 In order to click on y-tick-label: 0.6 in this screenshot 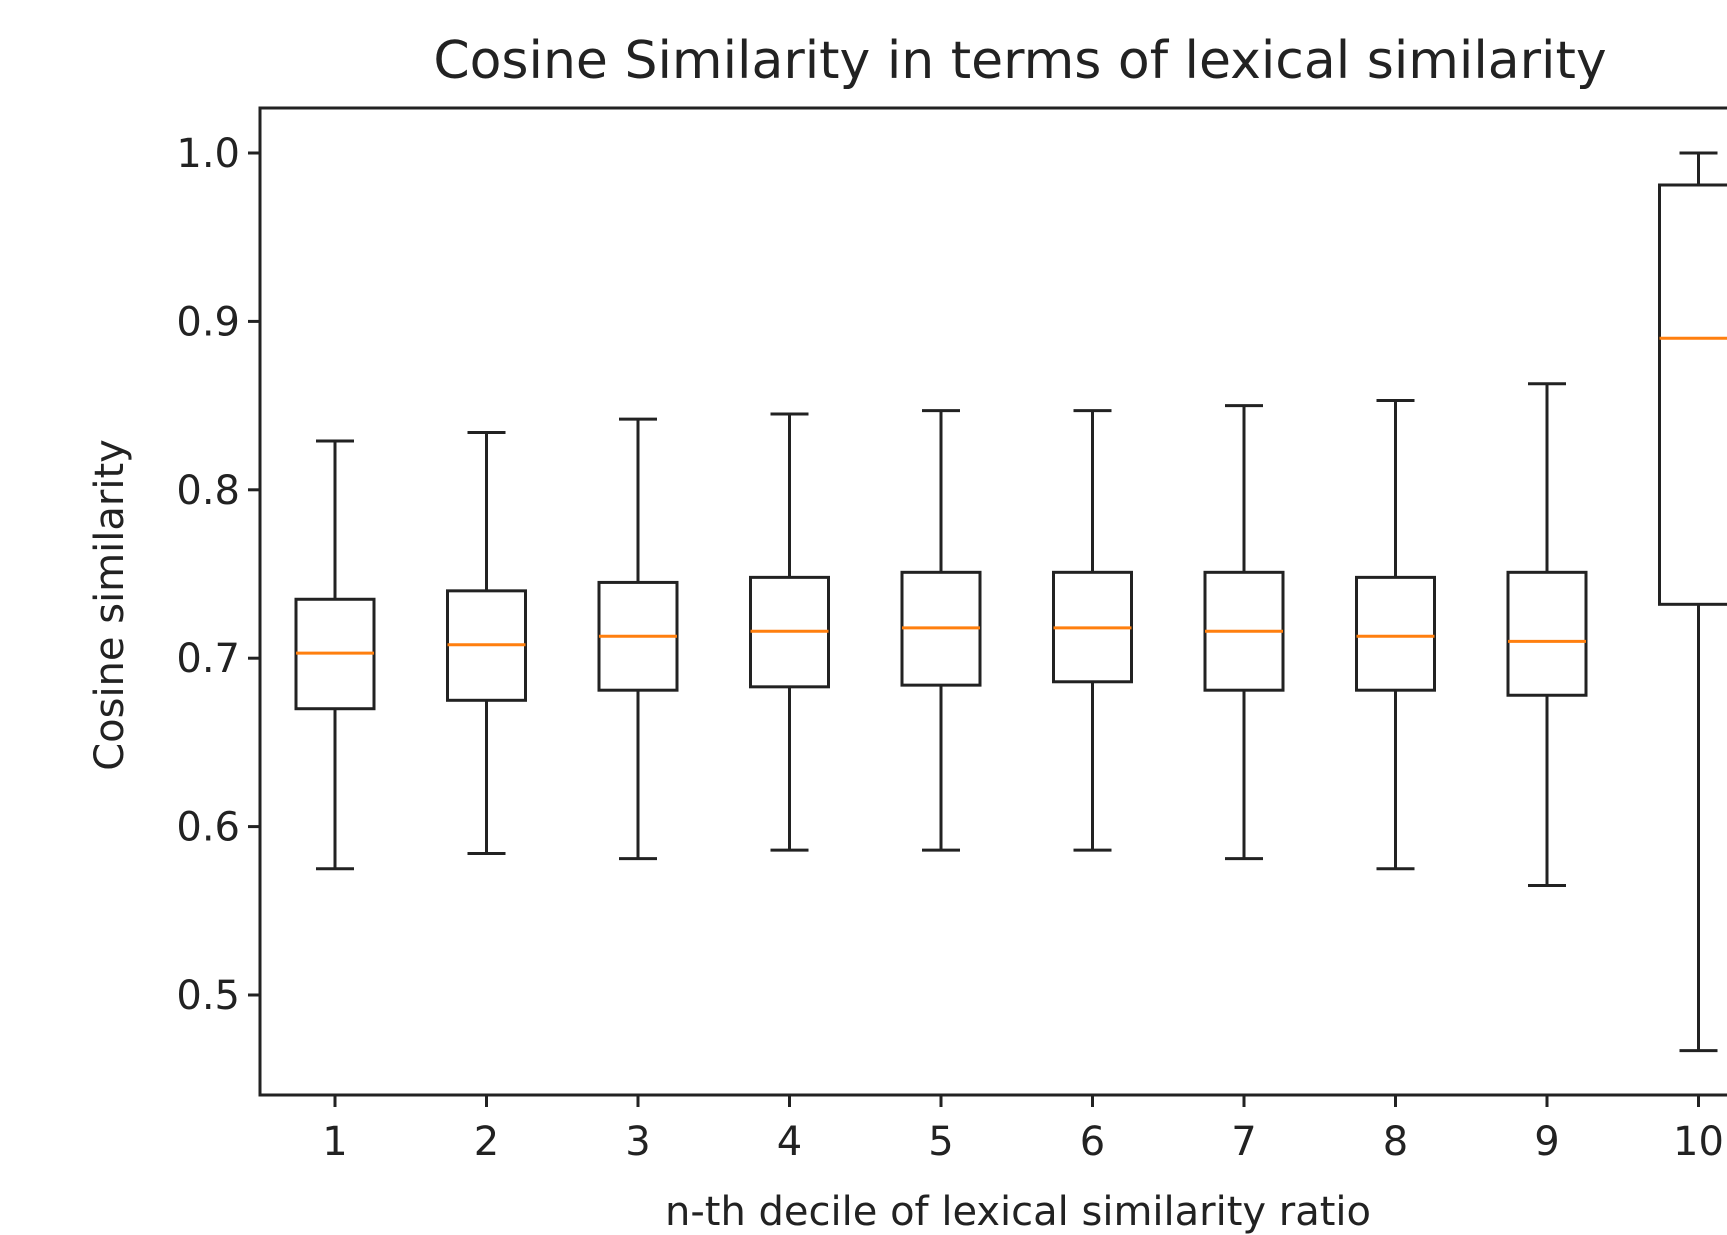, I will do `click(208, 828)`.